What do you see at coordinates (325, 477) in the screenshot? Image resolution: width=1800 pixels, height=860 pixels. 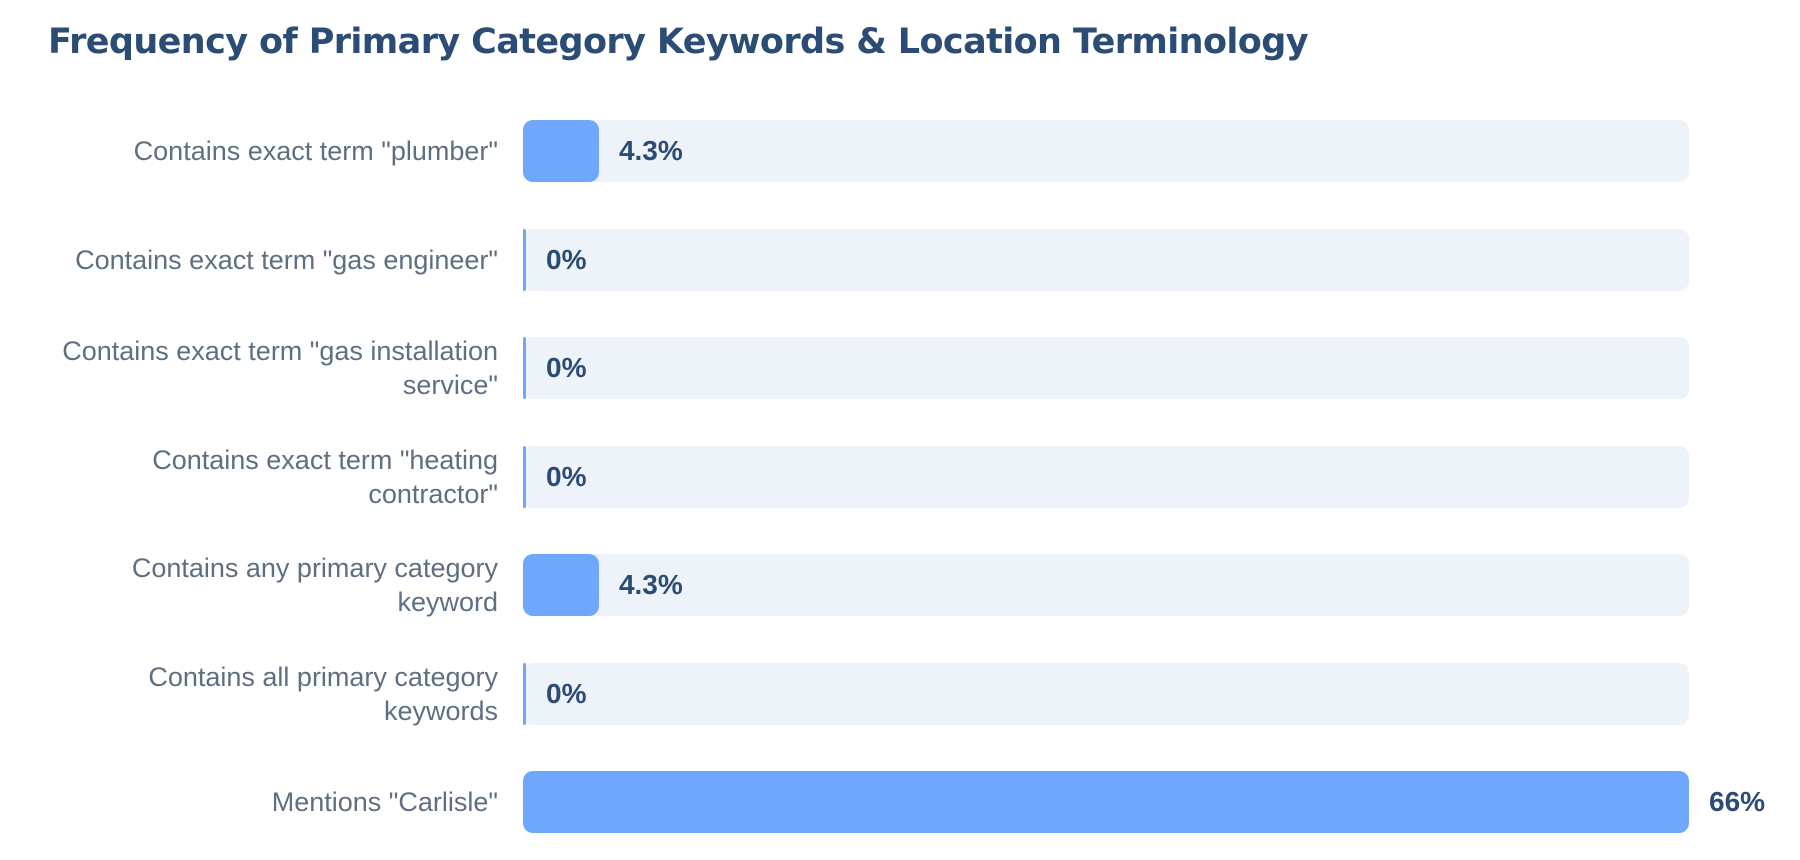 I see `category-label: Contains exact term "heating contractor"` at bounding box center [325, 477].